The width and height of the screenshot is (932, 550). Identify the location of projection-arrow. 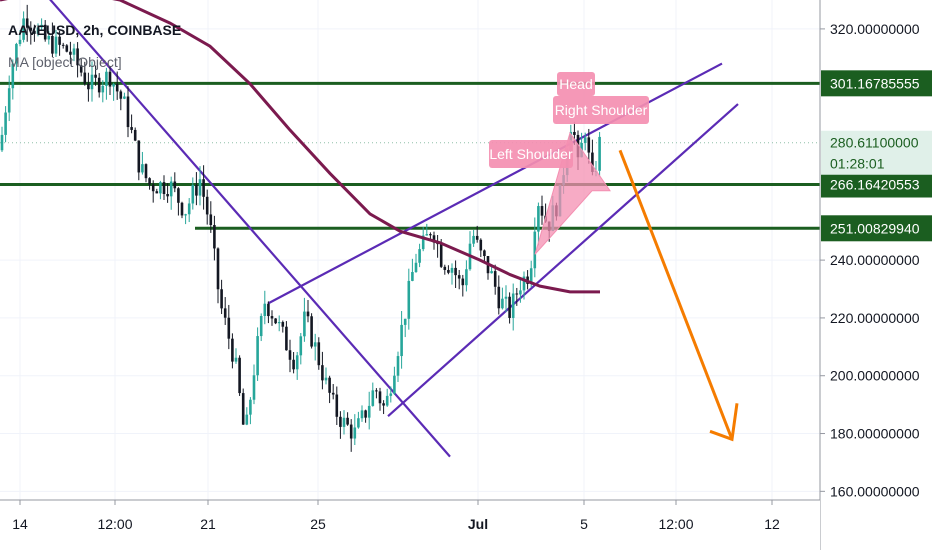
(678, 295).